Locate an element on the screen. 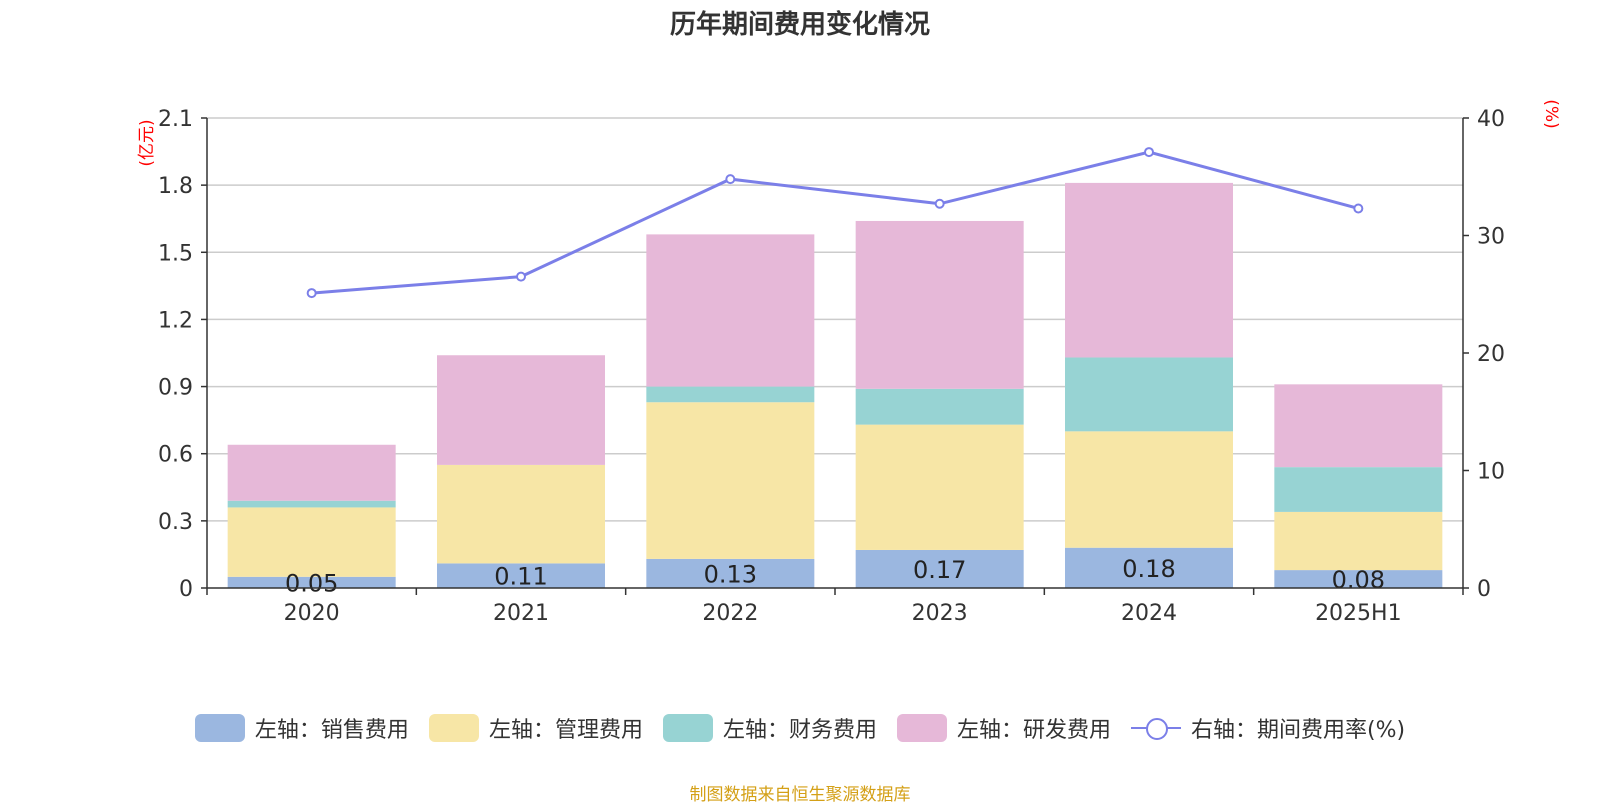  data-label: 0.17 is located at coordinates (939, 570).